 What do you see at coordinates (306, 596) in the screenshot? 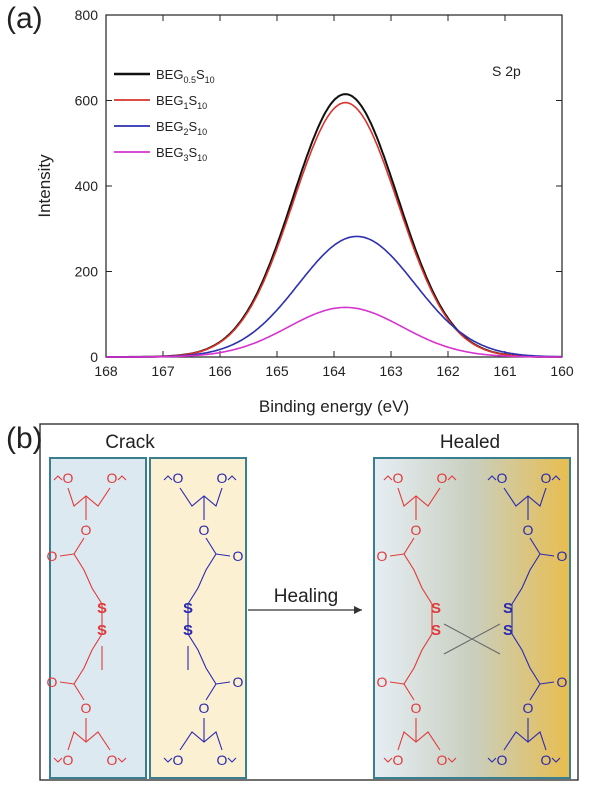
I see `healing-label: Healing` at bounding box center [306, 596].